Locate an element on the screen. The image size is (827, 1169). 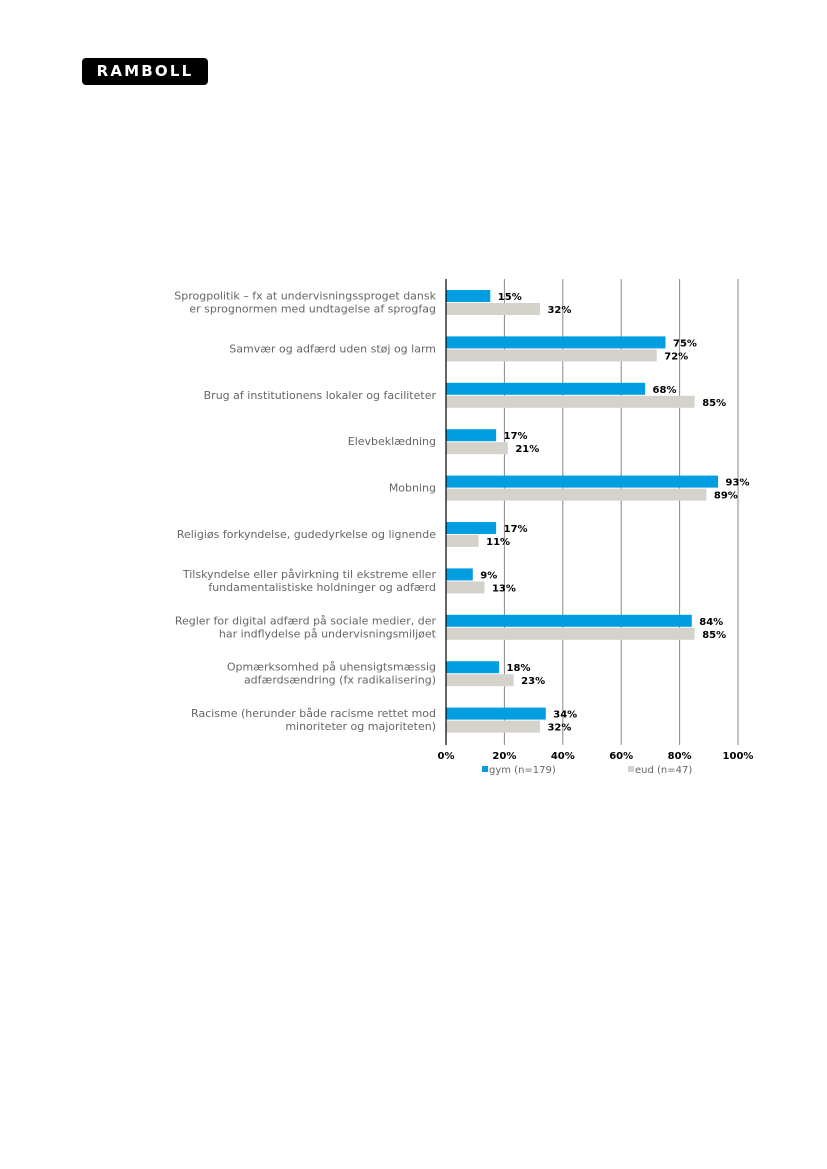
data-label: 11% is located at coordinates (498, 542).